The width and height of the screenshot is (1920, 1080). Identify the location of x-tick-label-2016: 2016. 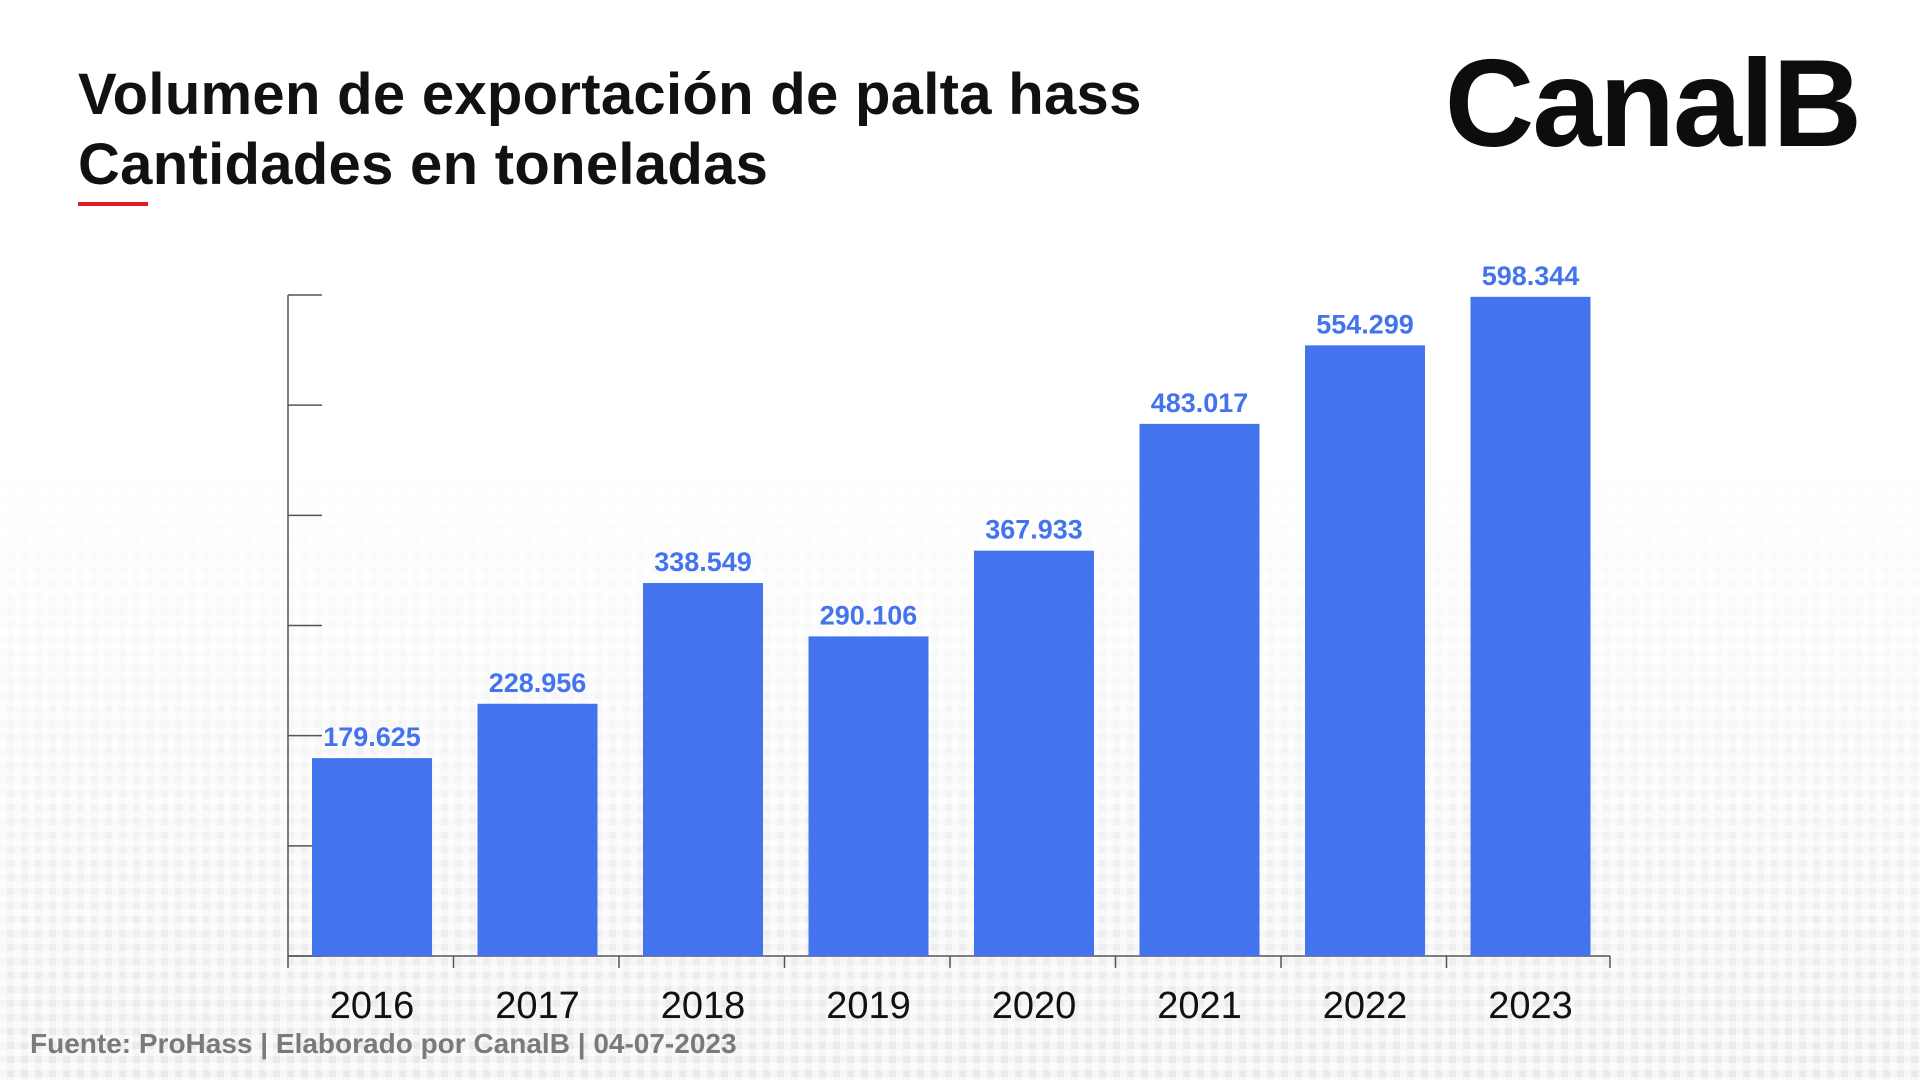
(372, 1006).